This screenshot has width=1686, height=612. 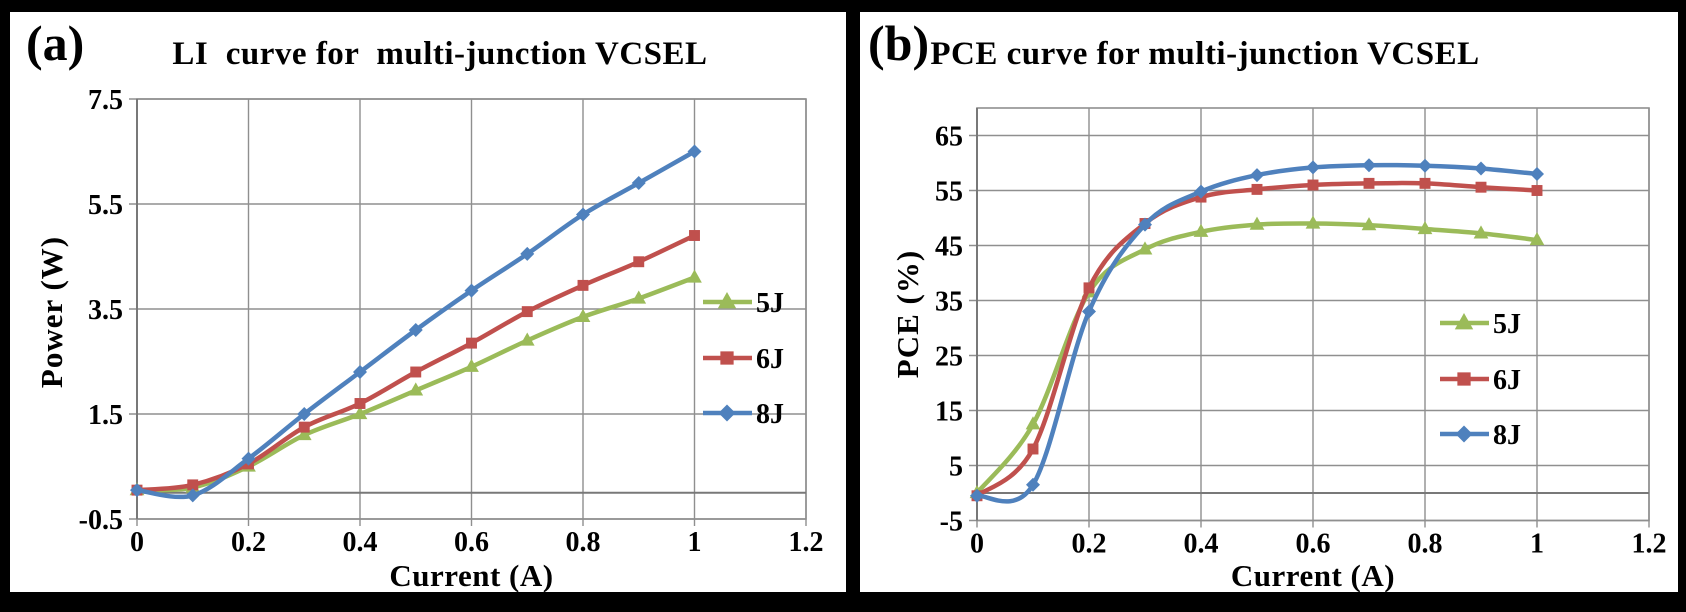 I want to click on y-tick-label: 5, so click(x=956, y=467).